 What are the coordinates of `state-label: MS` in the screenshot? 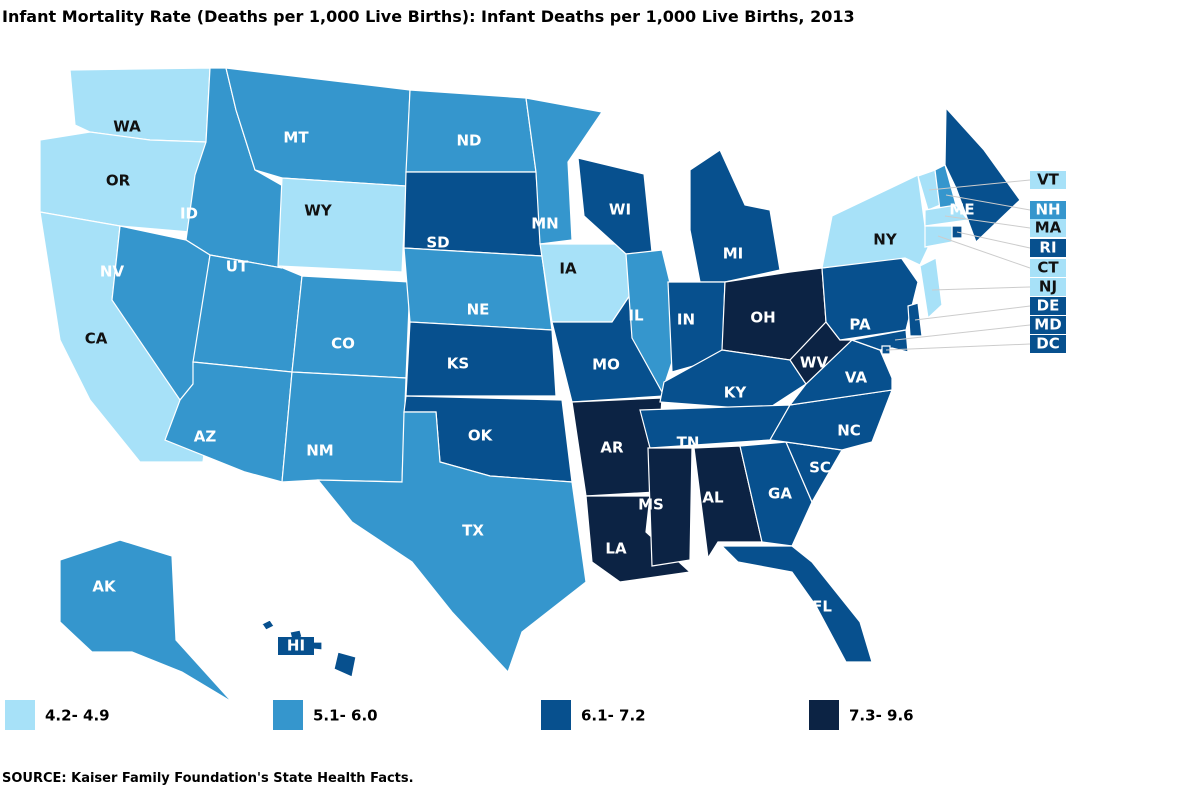 It's located at (651, 505).